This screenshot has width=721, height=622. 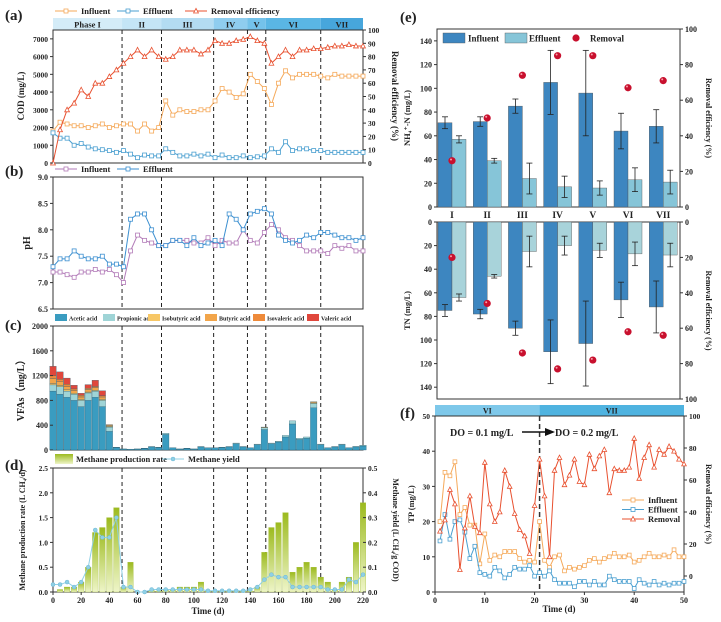 What do you see at coordinates (335, 600) in the screenshot?
I see `x-axis-d-tick-label: 200` at bounding box center [335, 600].